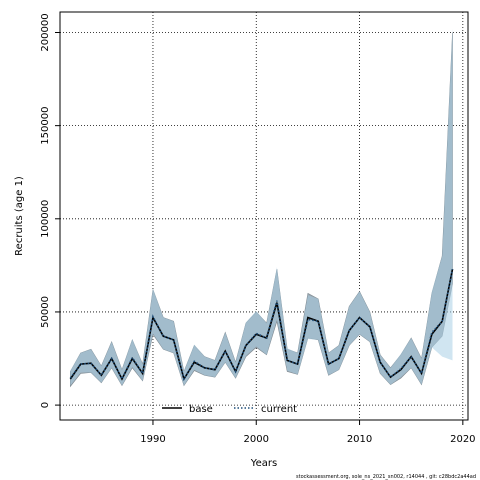 Image resolution: width=480 pixels, height=480 pixels. What do you see at coordinates (45, 32) in the screenshot?
I see `y-tick-label-200000: 200000` at bounding box center [45, 32].